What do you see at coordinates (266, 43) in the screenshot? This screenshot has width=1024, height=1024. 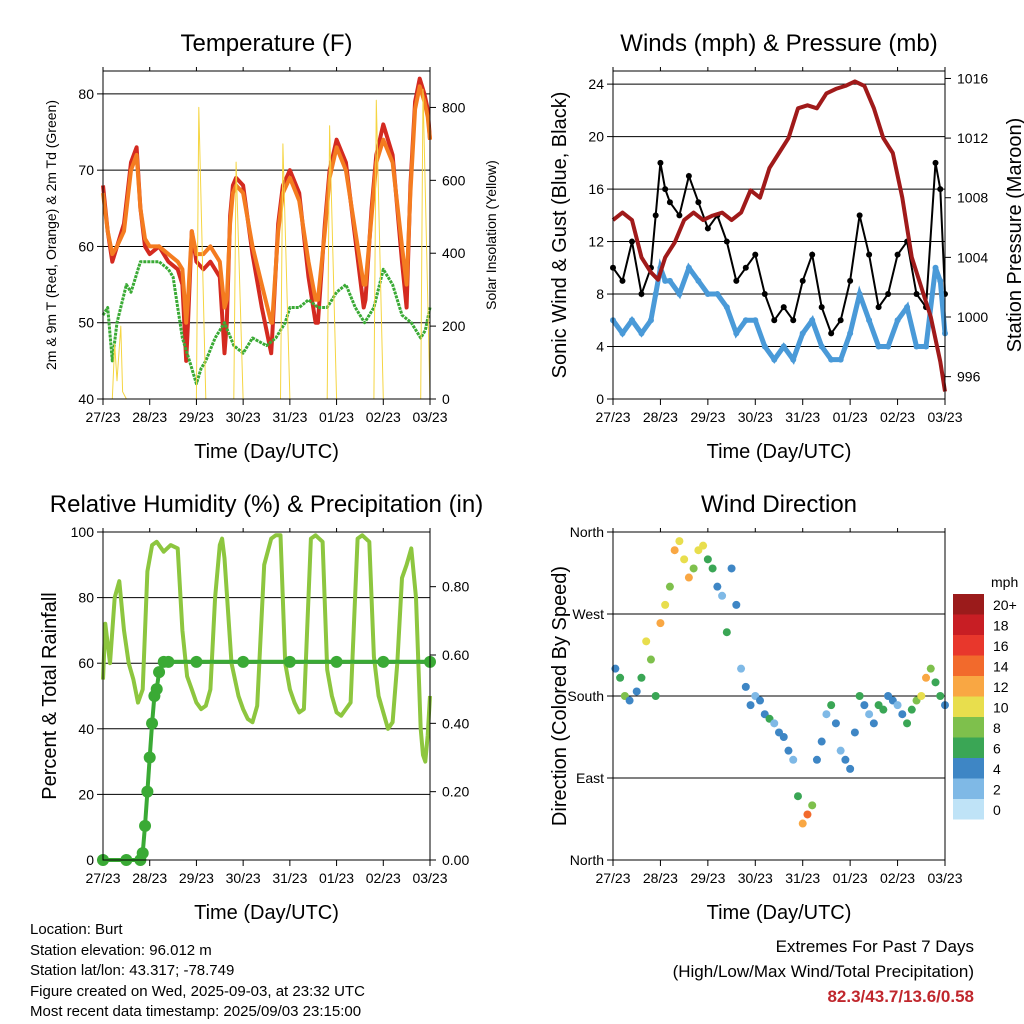 I see `temp-title: Temperature (F)` at bounding box center [266, 43].